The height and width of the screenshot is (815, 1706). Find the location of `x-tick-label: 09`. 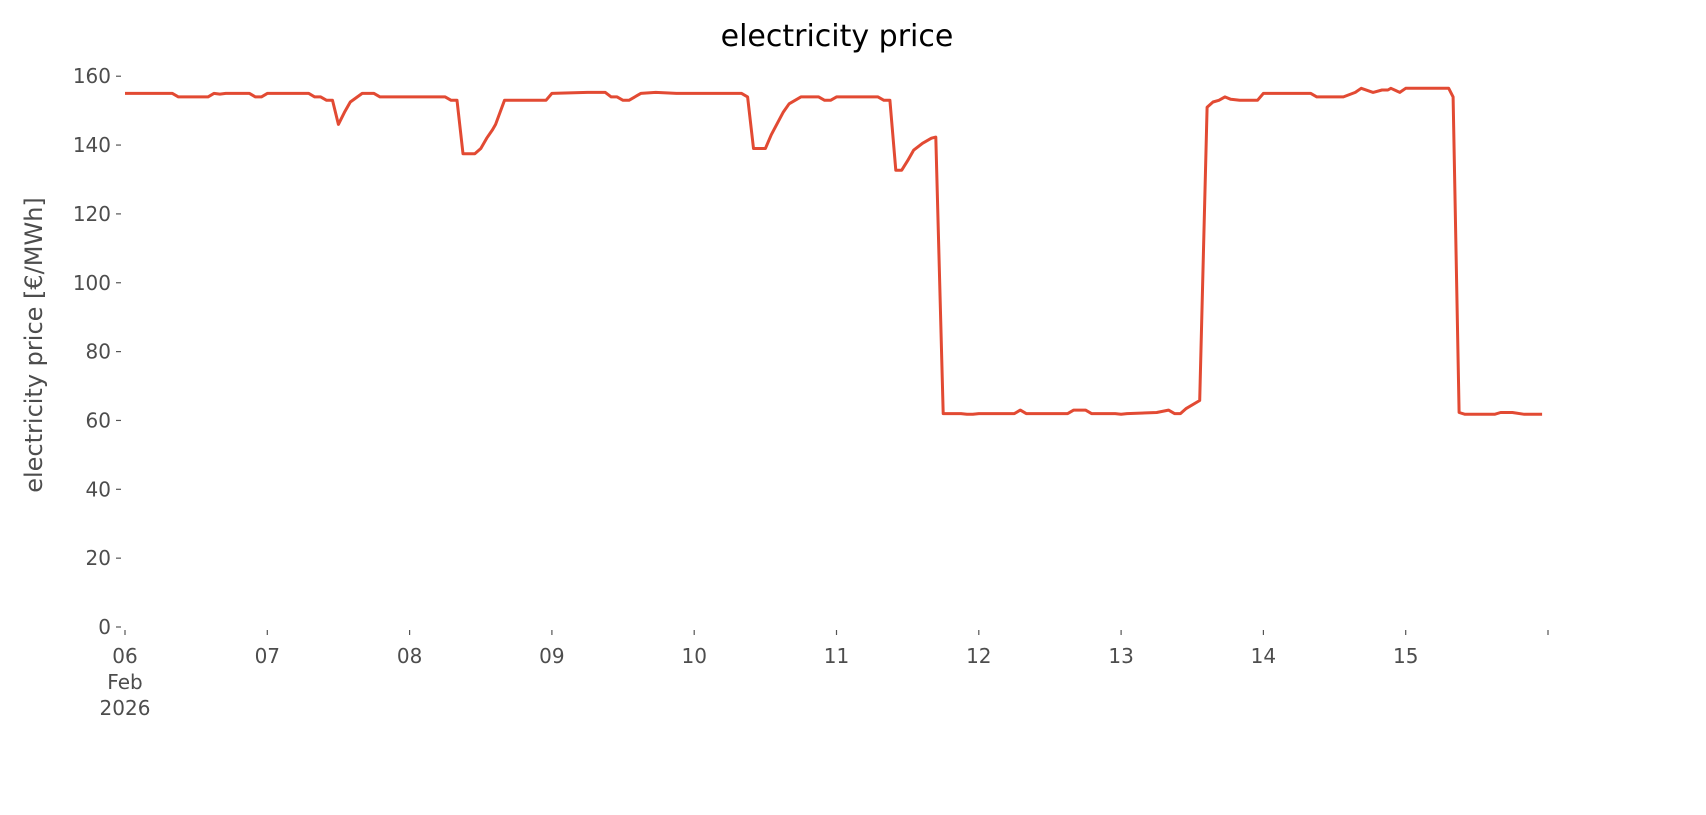

x-tick-label: 09 is located at coordinates (551, 656).